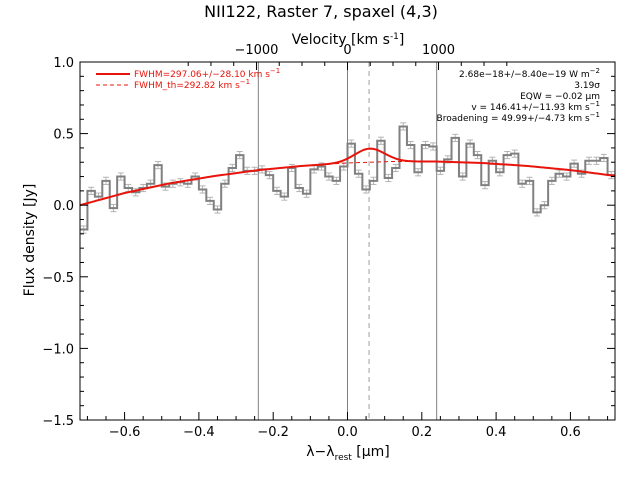 This screenshot has height=480, width=640. What do you see at coordinates (58, 278) in the screenshot?
I see `y-tick-label: −0.5` at bounding box center [58, 278].